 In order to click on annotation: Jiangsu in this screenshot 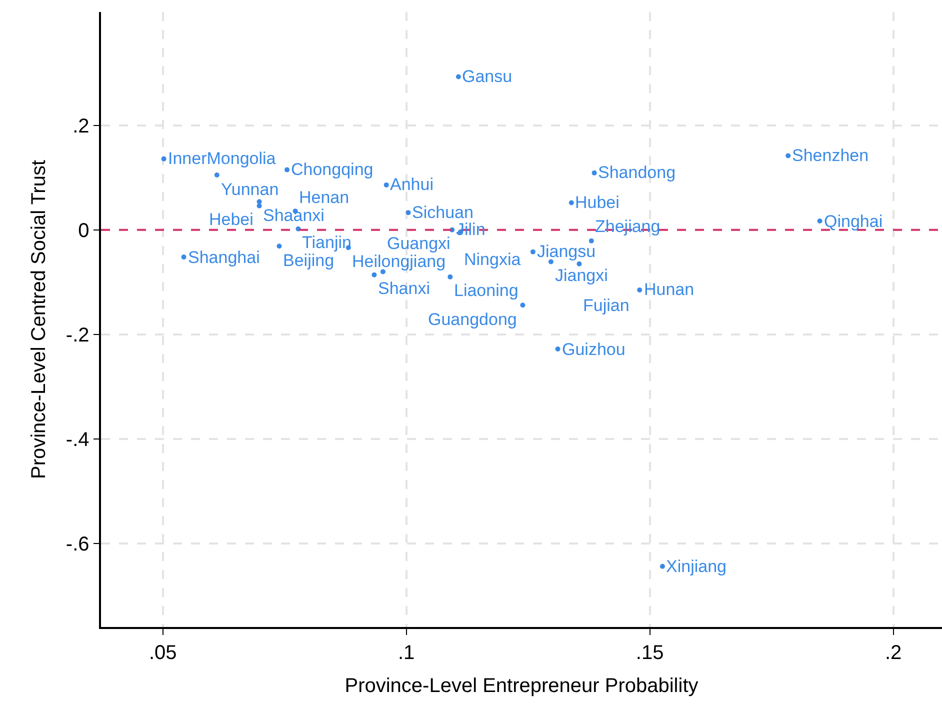, I will do `click(566, 251)`.